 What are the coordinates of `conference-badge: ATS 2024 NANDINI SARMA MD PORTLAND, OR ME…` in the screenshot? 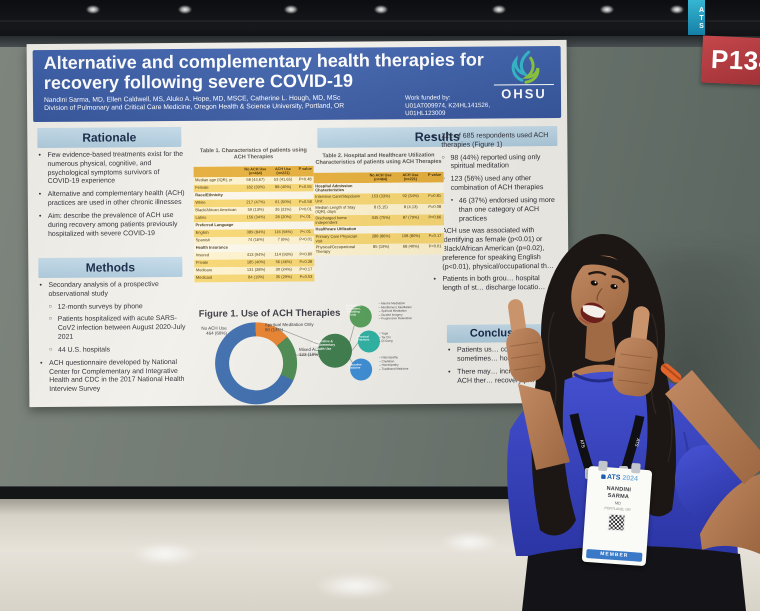 It's located at (617, 513).